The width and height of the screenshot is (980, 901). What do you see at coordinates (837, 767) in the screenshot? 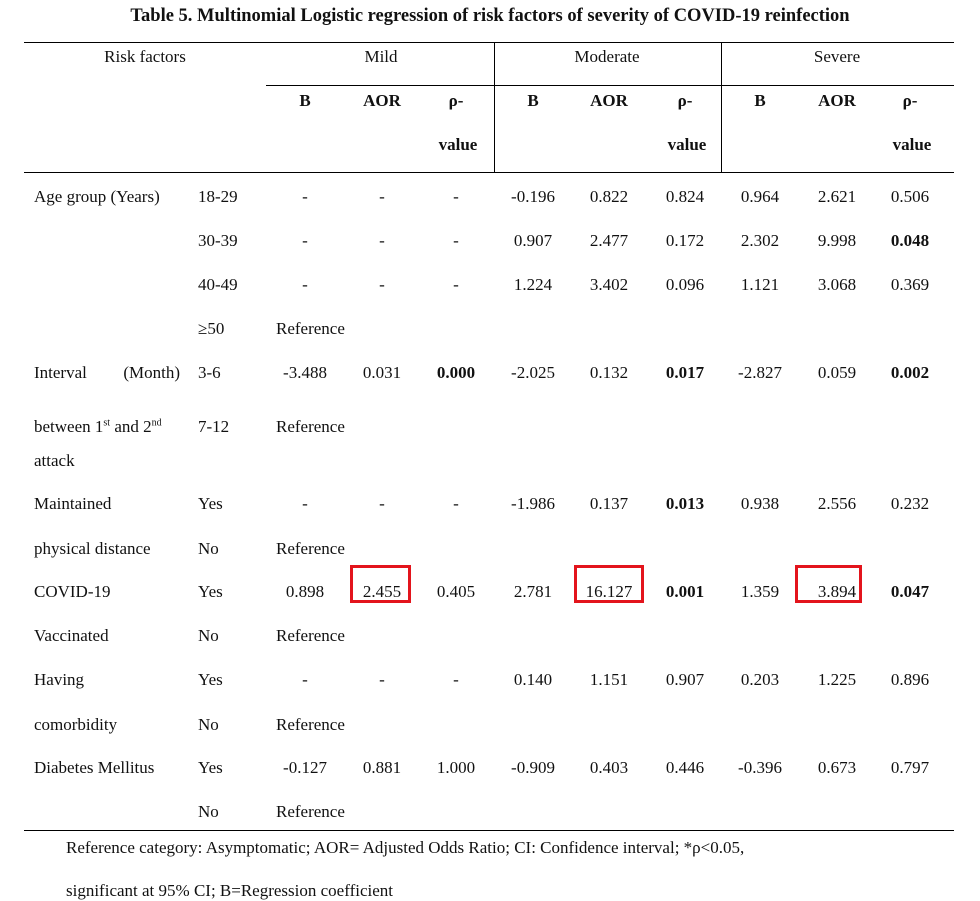
I see `table-cell: 0.673` at bounding box center [837, 767].